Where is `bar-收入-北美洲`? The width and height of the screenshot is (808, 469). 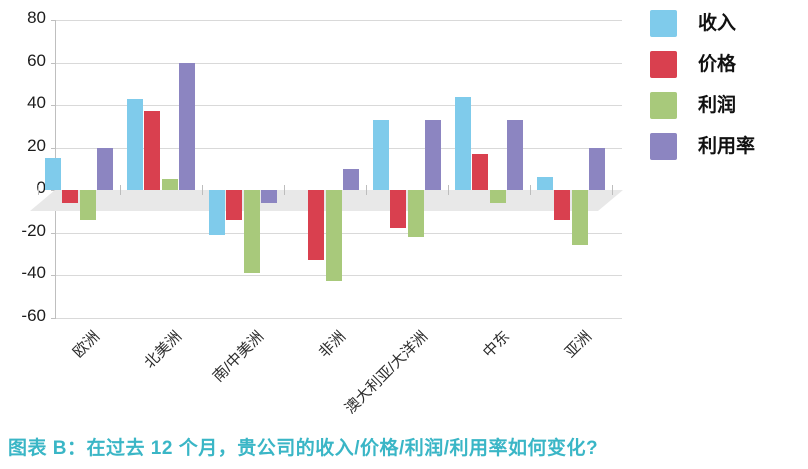 bar-收入-北美洲 is located at coordinates (135, 144).